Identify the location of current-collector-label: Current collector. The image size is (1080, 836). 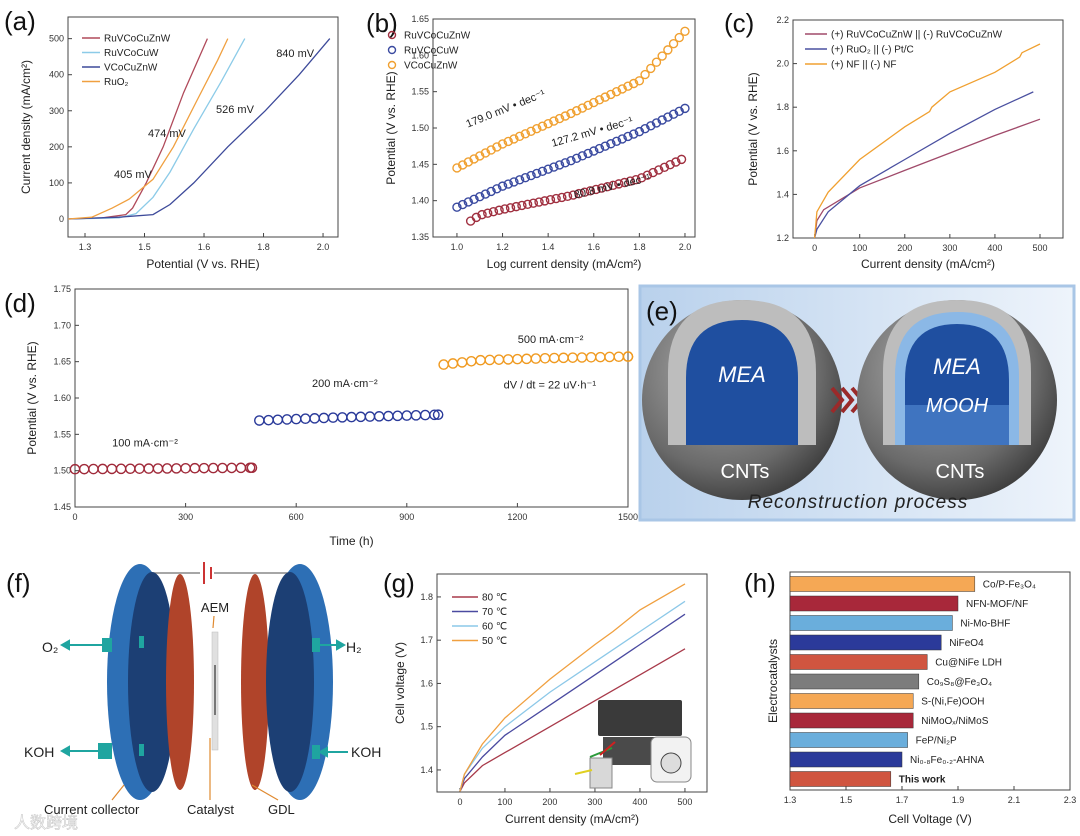
(92, 809).